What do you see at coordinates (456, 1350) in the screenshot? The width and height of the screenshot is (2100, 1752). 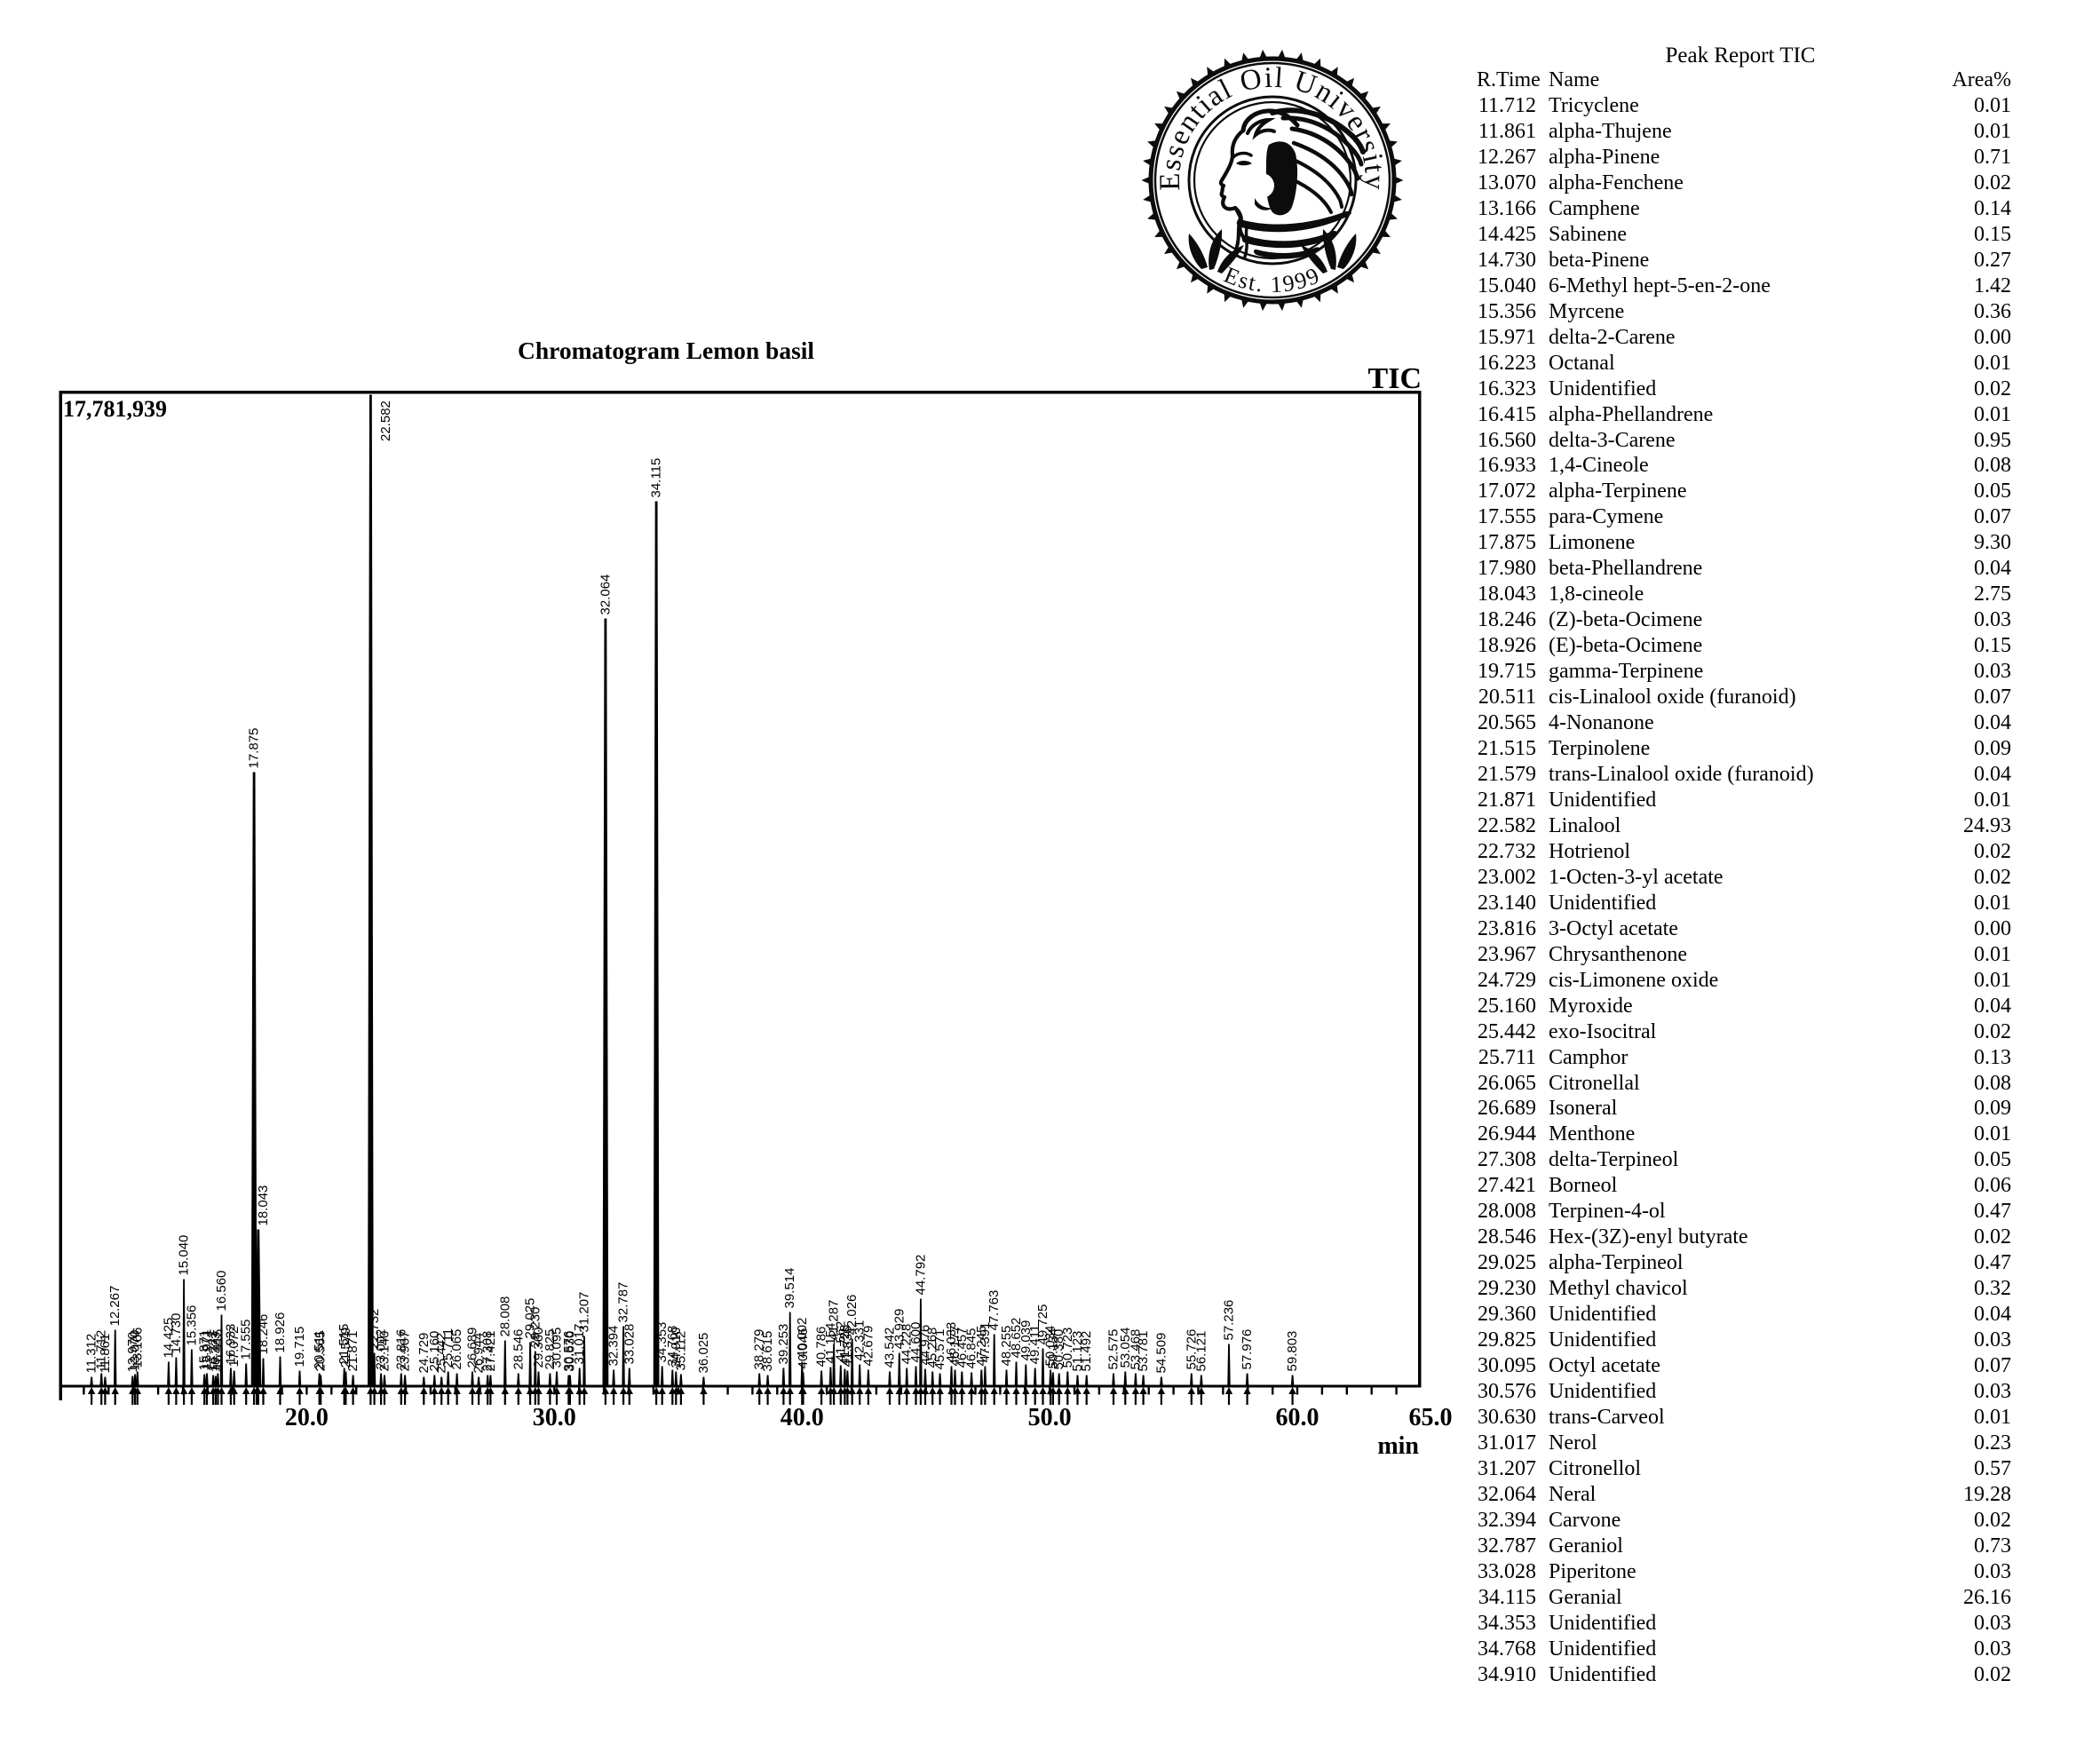 I see `svg-text: 26.065` at bounding box center [456, 1350].